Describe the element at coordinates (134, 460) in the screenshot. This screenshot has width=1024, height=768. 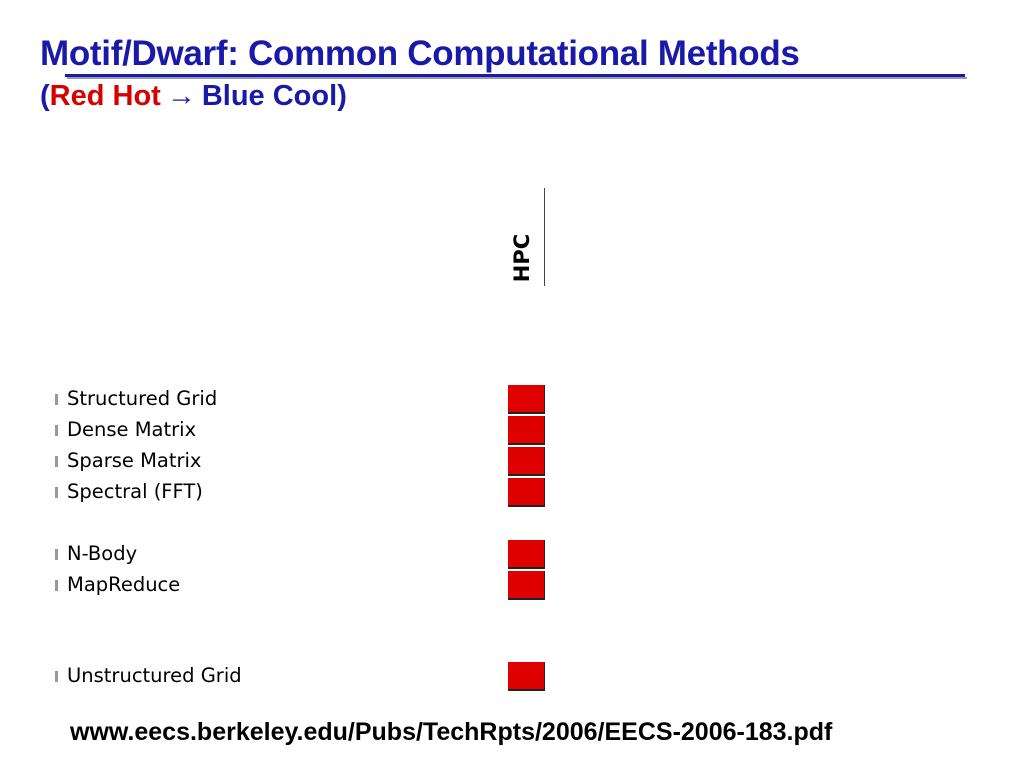
I see `motif-name: Sparse Matrix` at that location.